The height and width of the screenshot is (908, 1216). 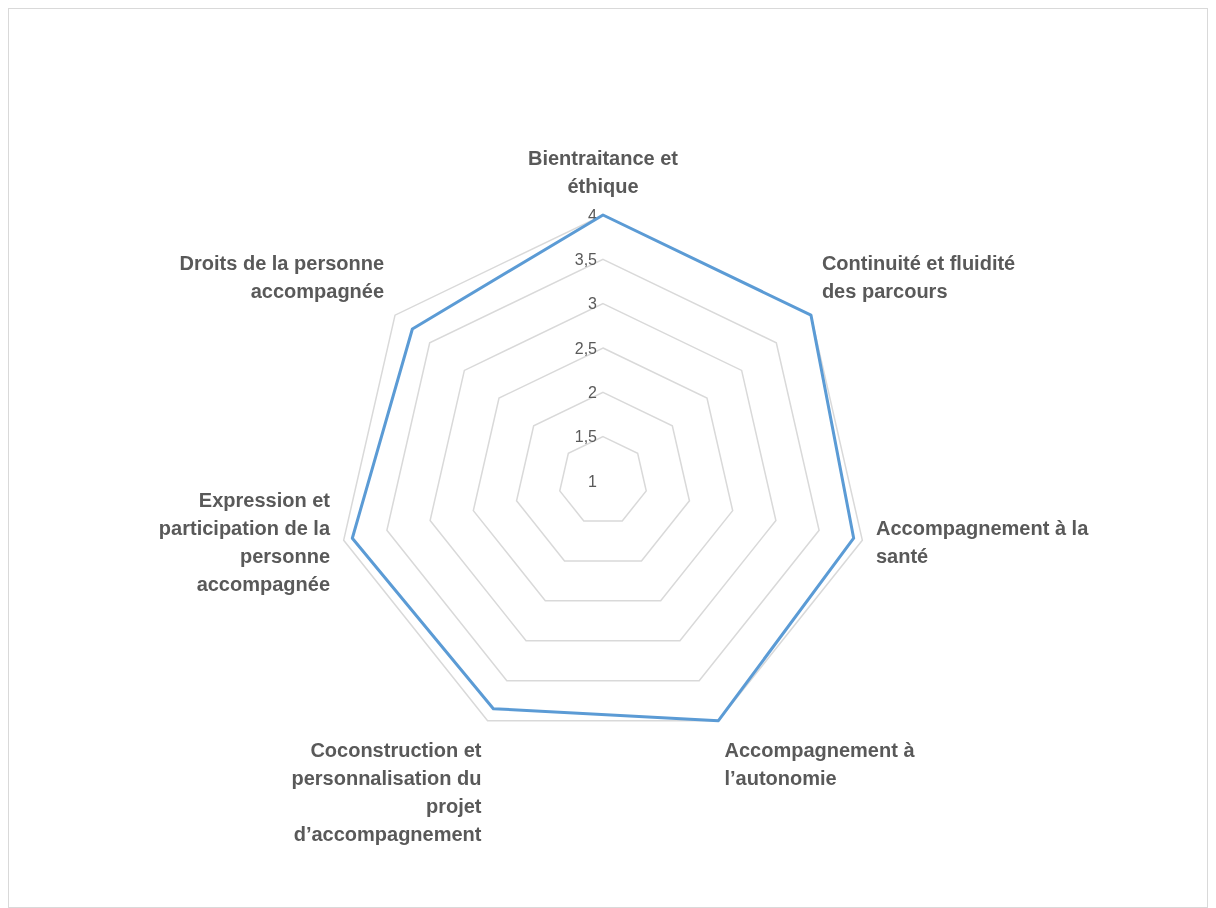 I want to click on y-tick-label: 2,5, so click(x=586, y=348).